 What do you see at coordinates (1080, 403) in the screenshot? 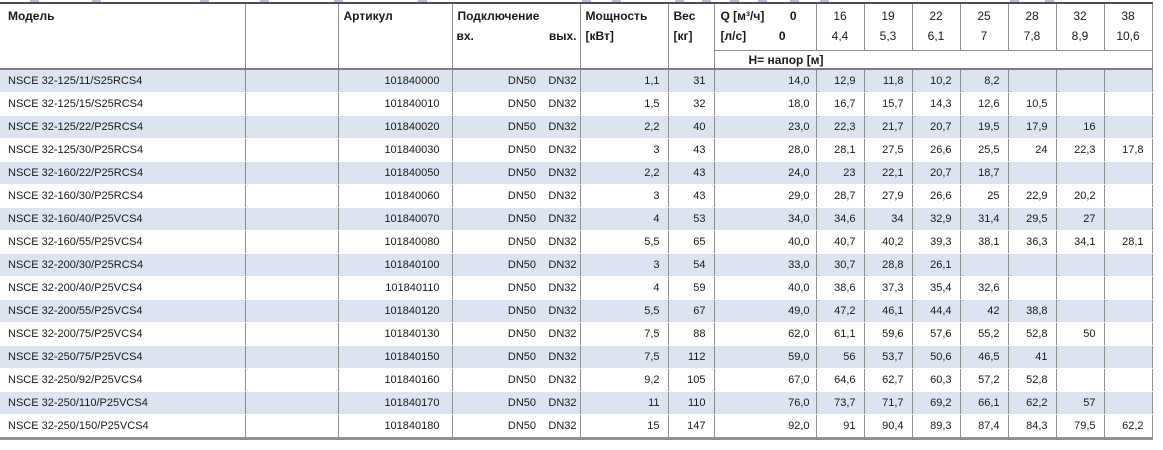
I see `head-cell: 57` at bounding box center [1080, 403].